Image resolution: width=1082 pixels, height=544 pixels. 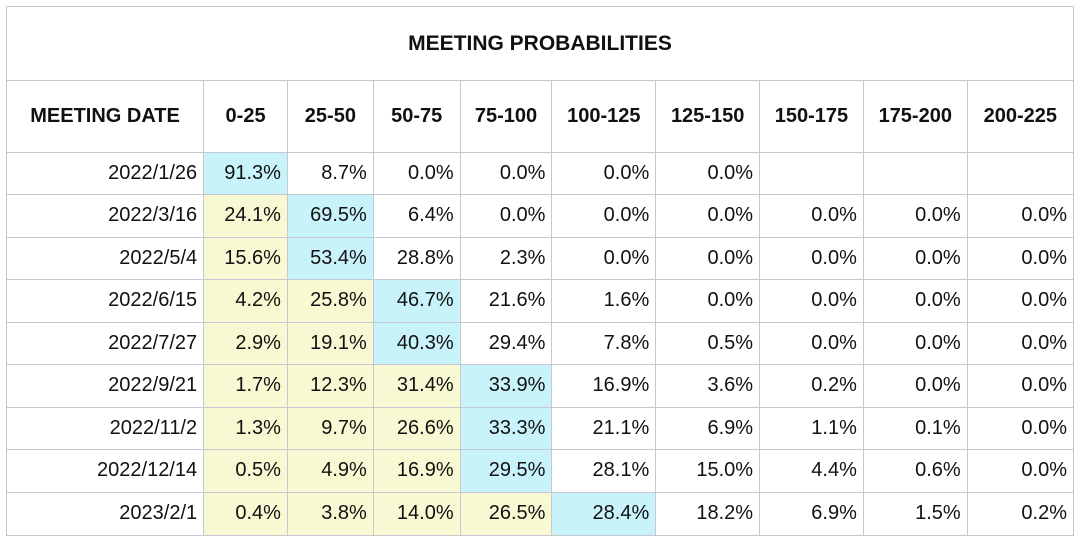 What do you see at coordinates (330, 343) in the screenshot?
I see `probability-cell: 19.1%` at bounding box center [330, 343].